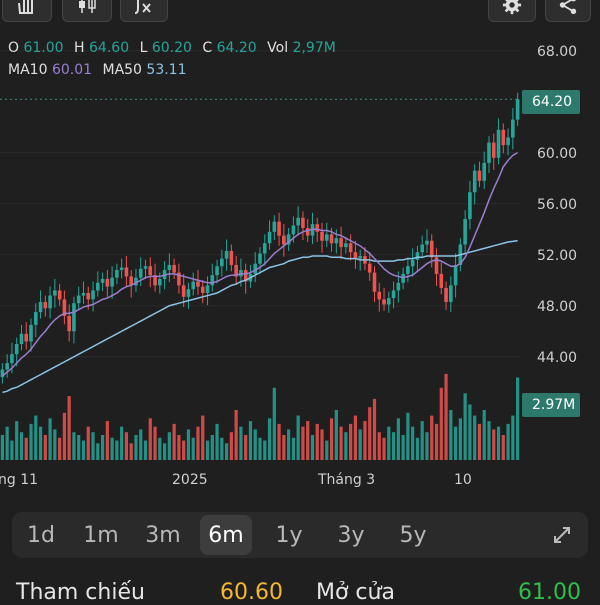 This screenshot has width=600, height=605. I want to click on high-value: 64.60, so click(109, 48).